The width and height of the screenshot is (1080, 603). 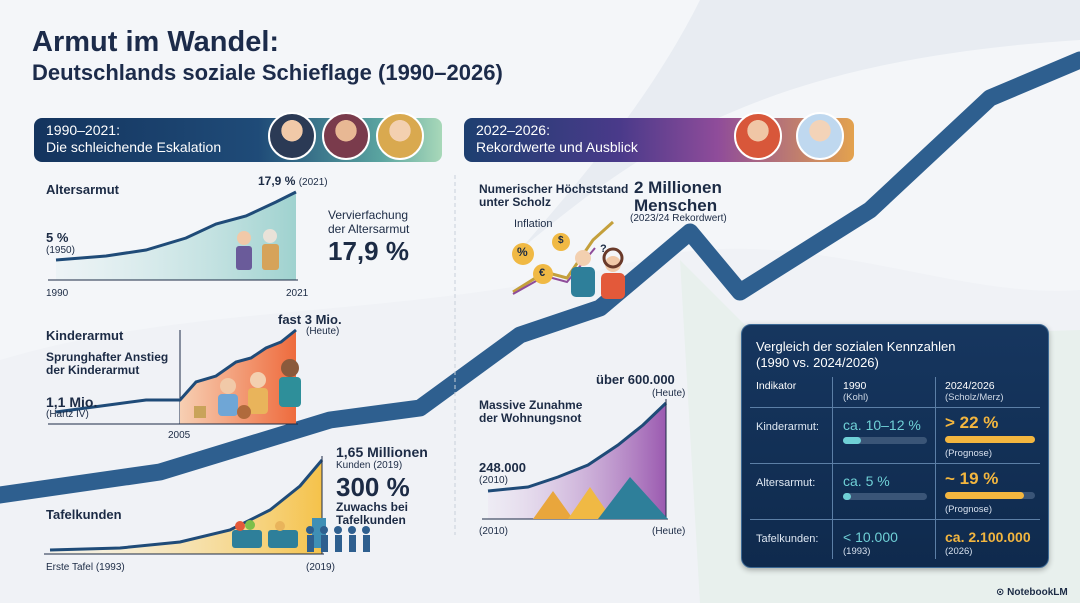 What do you see at coordinates (852, 440) in the screenshot?
I see `row-kinderarmut-1990-fill` at bounding box center [852, 440].